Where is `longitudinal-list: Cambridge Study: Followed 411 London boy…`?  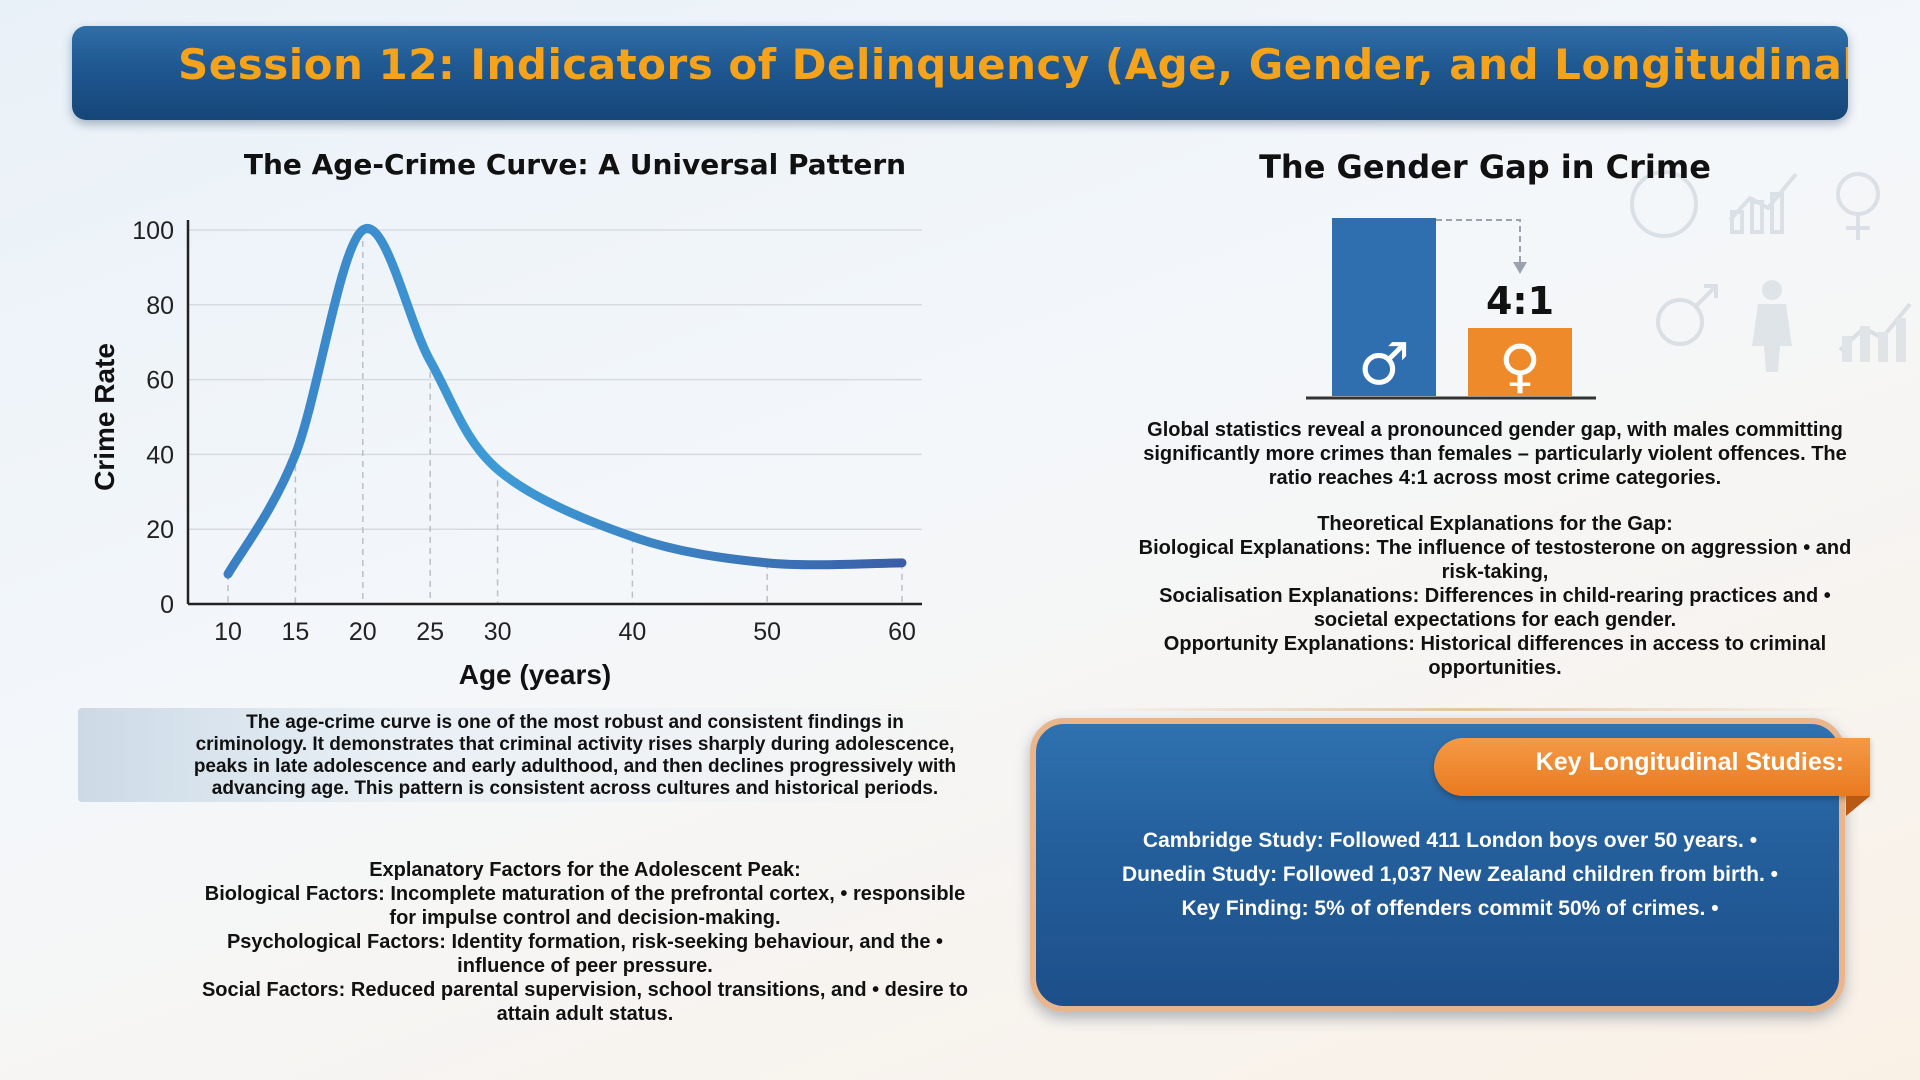
longitudinal-list: Cambridge Study: Followed 411 London boy… is located at coordinates (1450, 875).